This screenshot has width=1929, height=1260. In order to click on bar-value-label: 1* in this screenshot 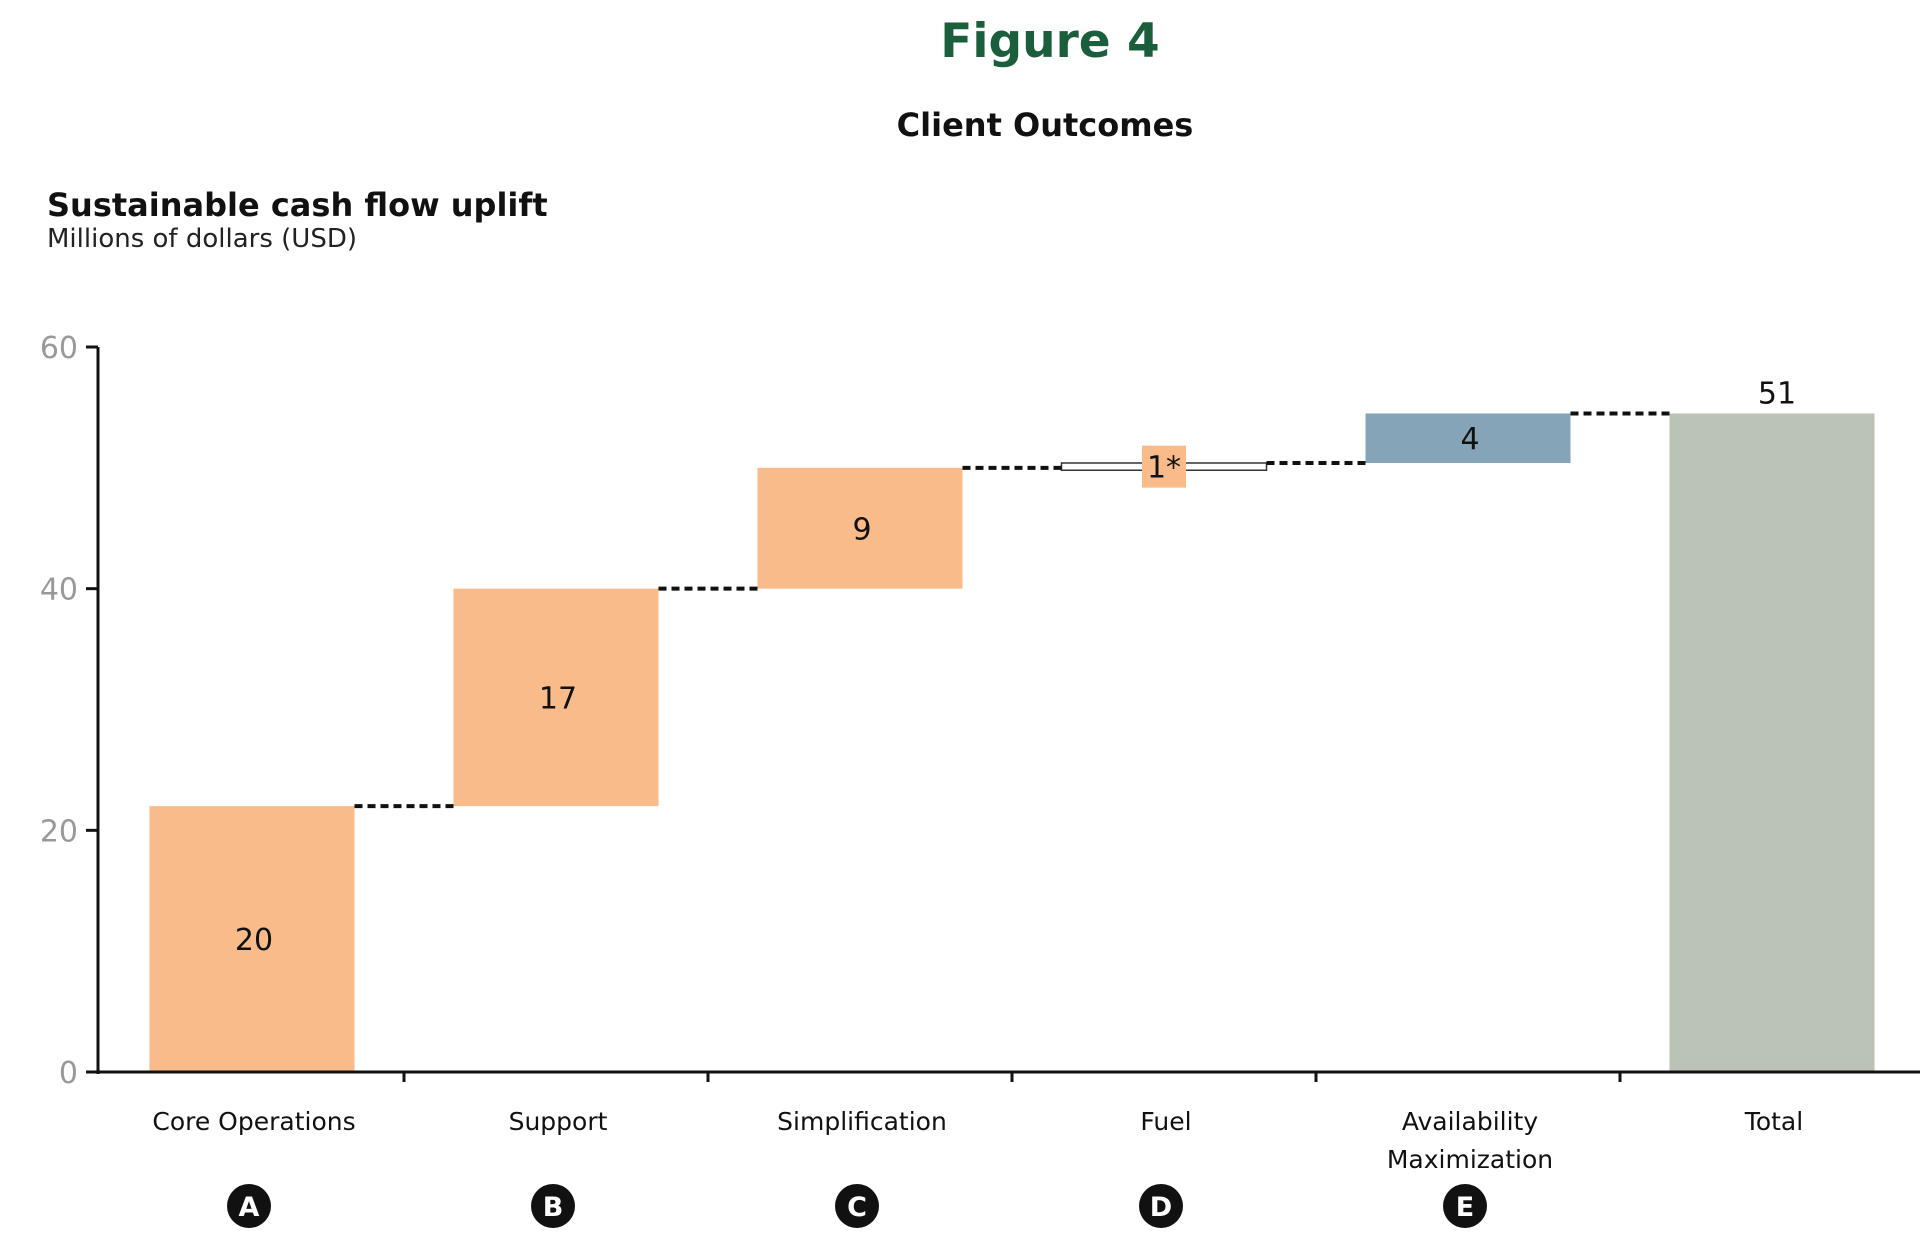, I will do `click(1164, 468)`.